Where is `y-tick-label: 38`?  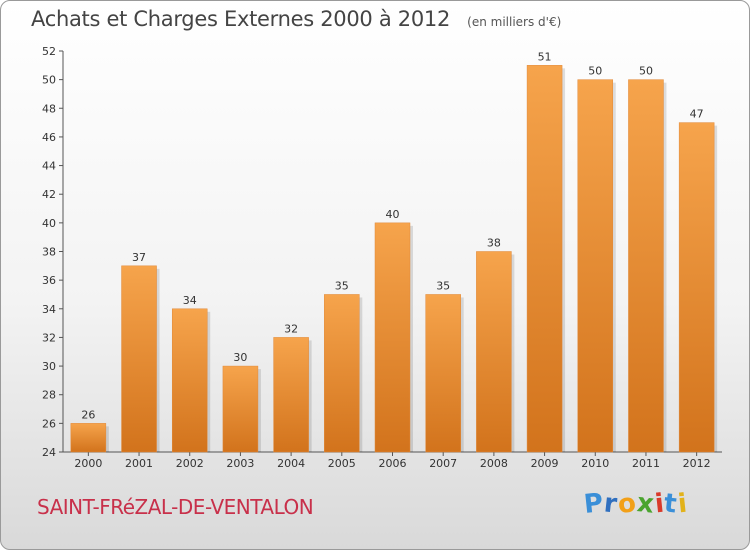
y-tick-label: 38 is located at coordinates (49, 252).